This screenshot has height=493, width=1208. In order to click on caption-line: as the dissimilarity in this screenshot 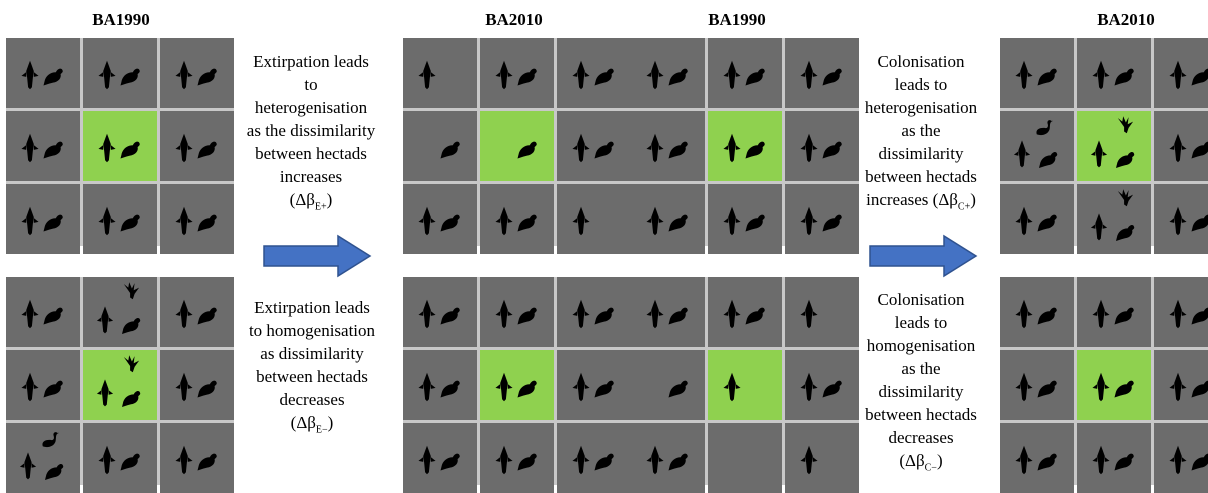, I will do `click(311, 130)`.